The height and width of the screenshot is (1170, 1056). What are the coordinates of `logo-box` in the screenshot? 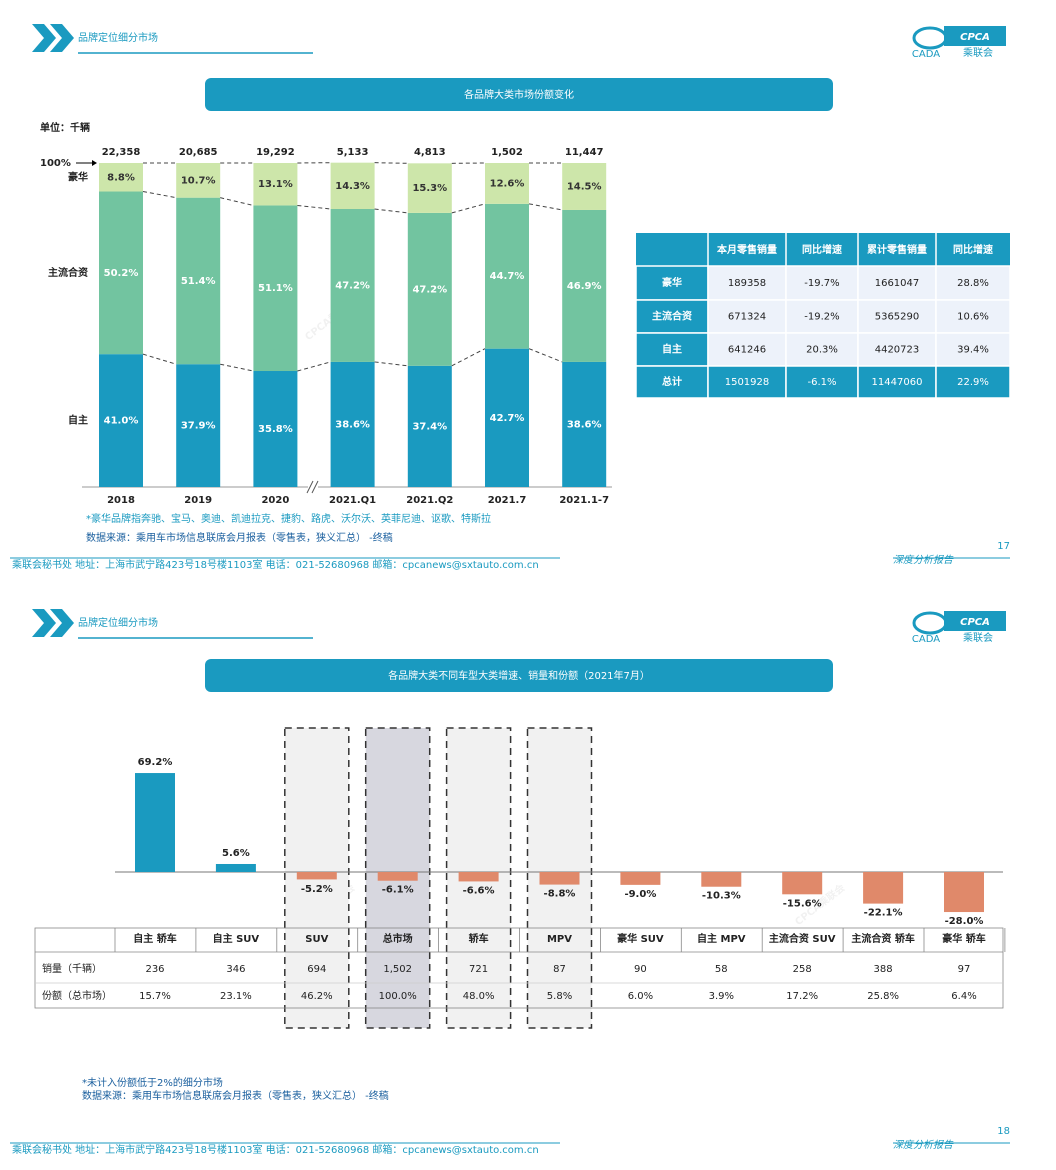 It's located at (975, 36).